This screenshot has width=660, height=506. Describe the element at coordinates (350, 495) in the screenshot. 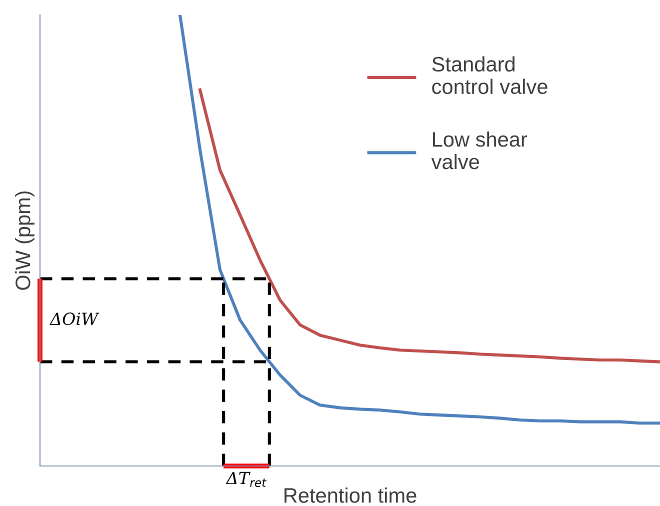

I see `x-axis-title: Retention time` at that location.